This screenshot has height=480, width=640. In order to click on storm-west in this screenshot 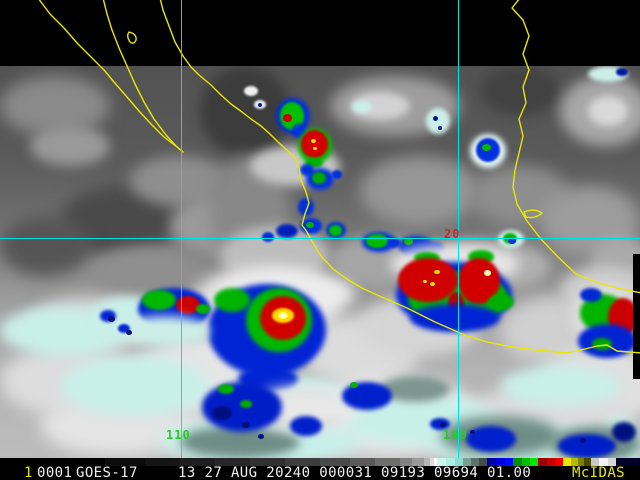, I will do `click(232, 300)`.